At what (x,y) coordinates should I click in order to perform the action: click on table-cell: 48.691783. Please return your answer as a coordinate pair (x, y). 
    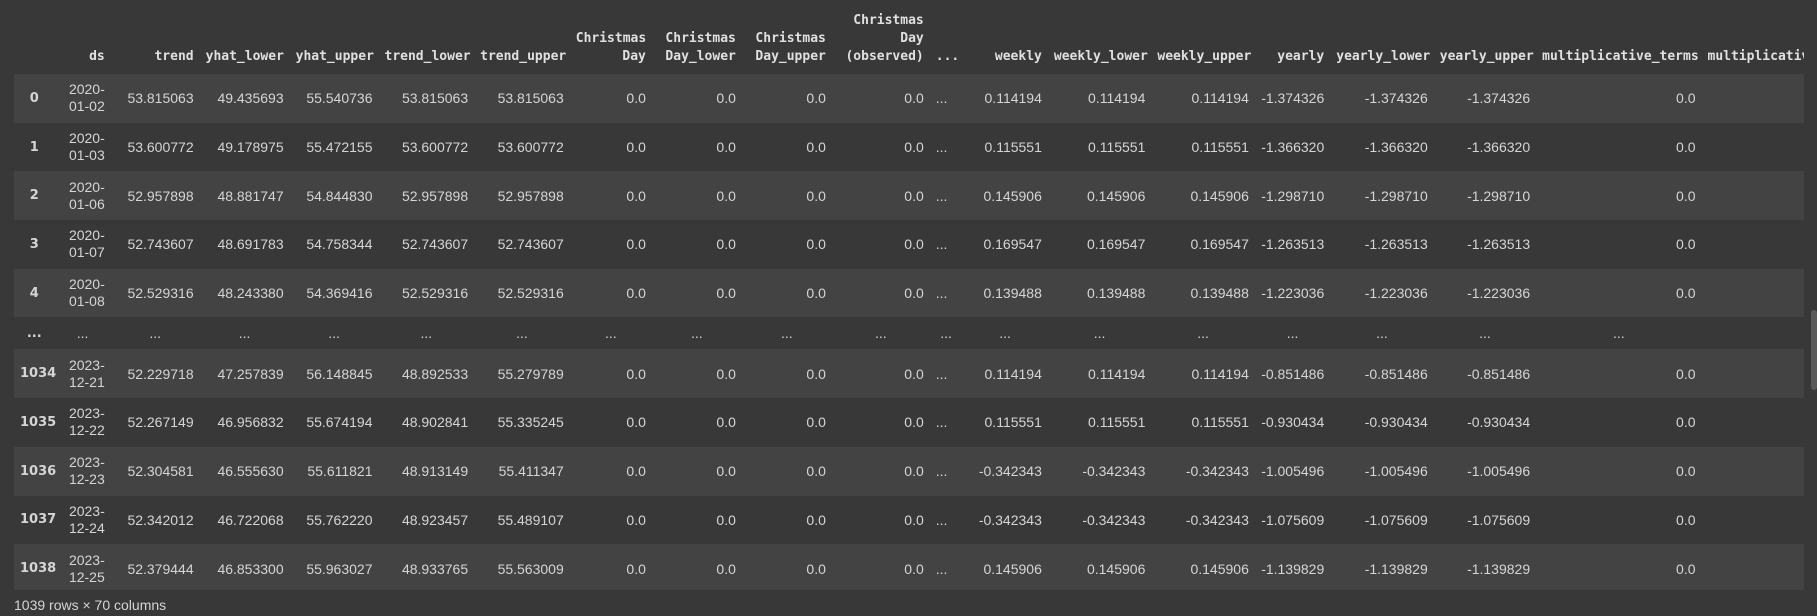
    Looking at the image, I should click on (250, 244).